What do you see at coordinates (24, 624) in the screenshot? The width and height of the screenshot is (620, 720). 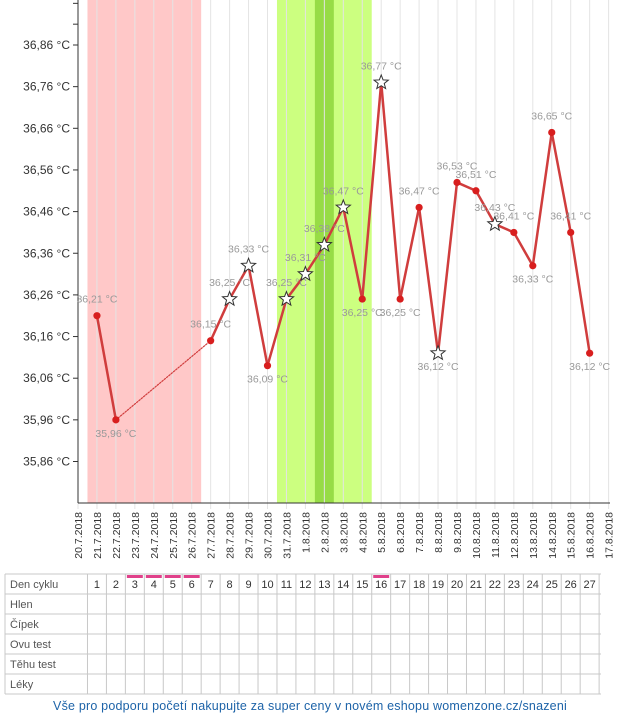 I see `table-row-label: Čípek` at bounding box center [24, 624].